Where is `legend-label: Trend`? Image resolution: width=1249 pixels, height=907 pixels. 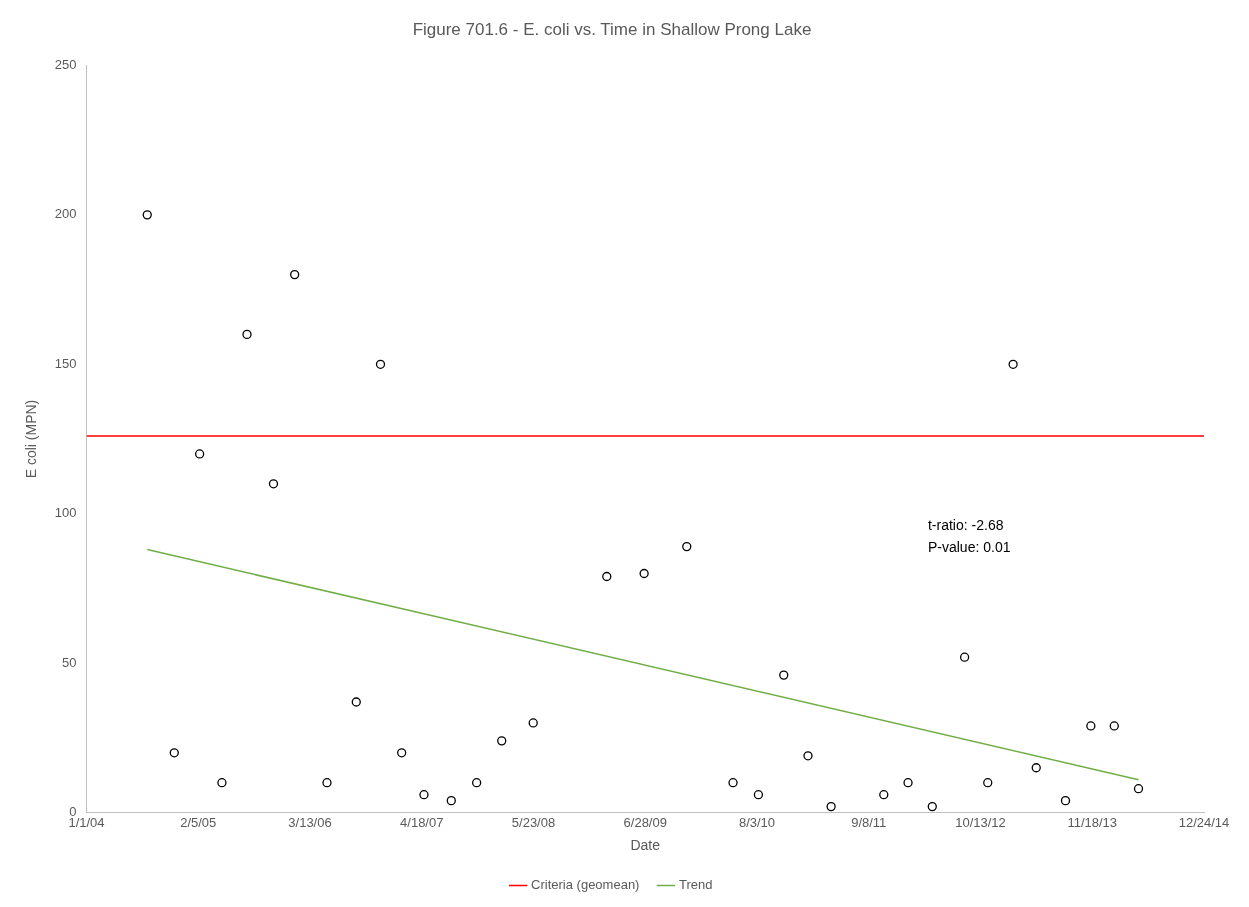 legend-label: Trend is located at coordinates (695, 885).